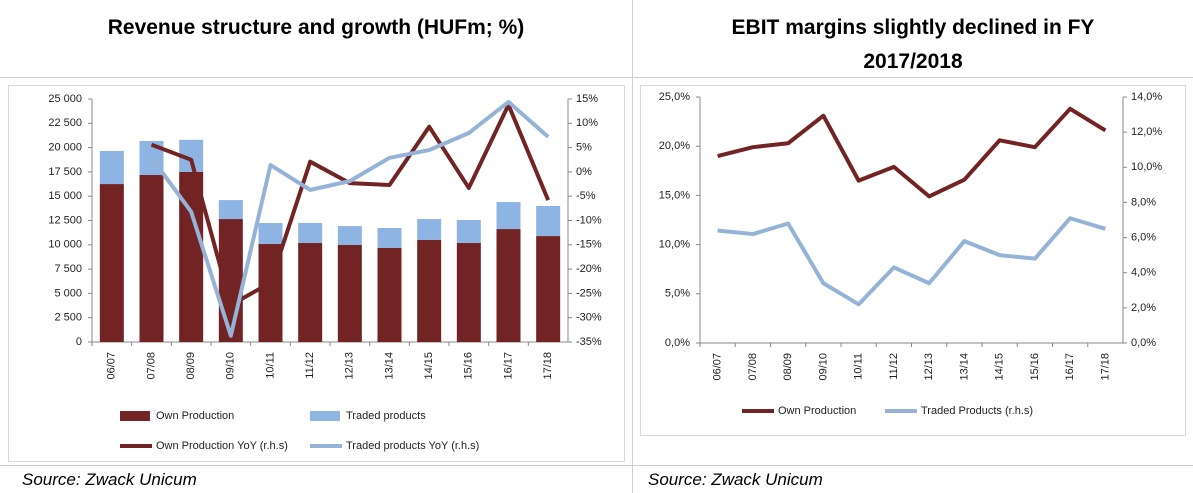  Describe the element at coordinates (587, 123) in the screenshot. I see `y2-tick-label: 10%` at that location.